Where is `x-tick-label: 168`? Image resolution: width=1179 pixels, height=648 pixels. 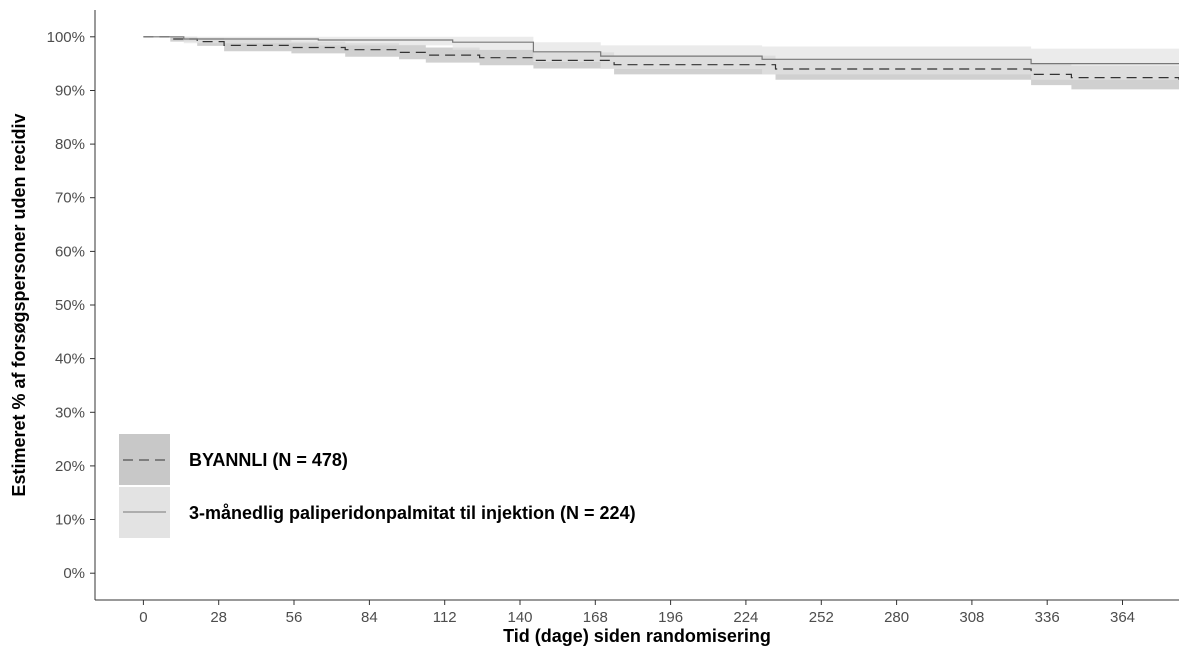
x-tick-label: 168 is located at coordinates (595, 617).